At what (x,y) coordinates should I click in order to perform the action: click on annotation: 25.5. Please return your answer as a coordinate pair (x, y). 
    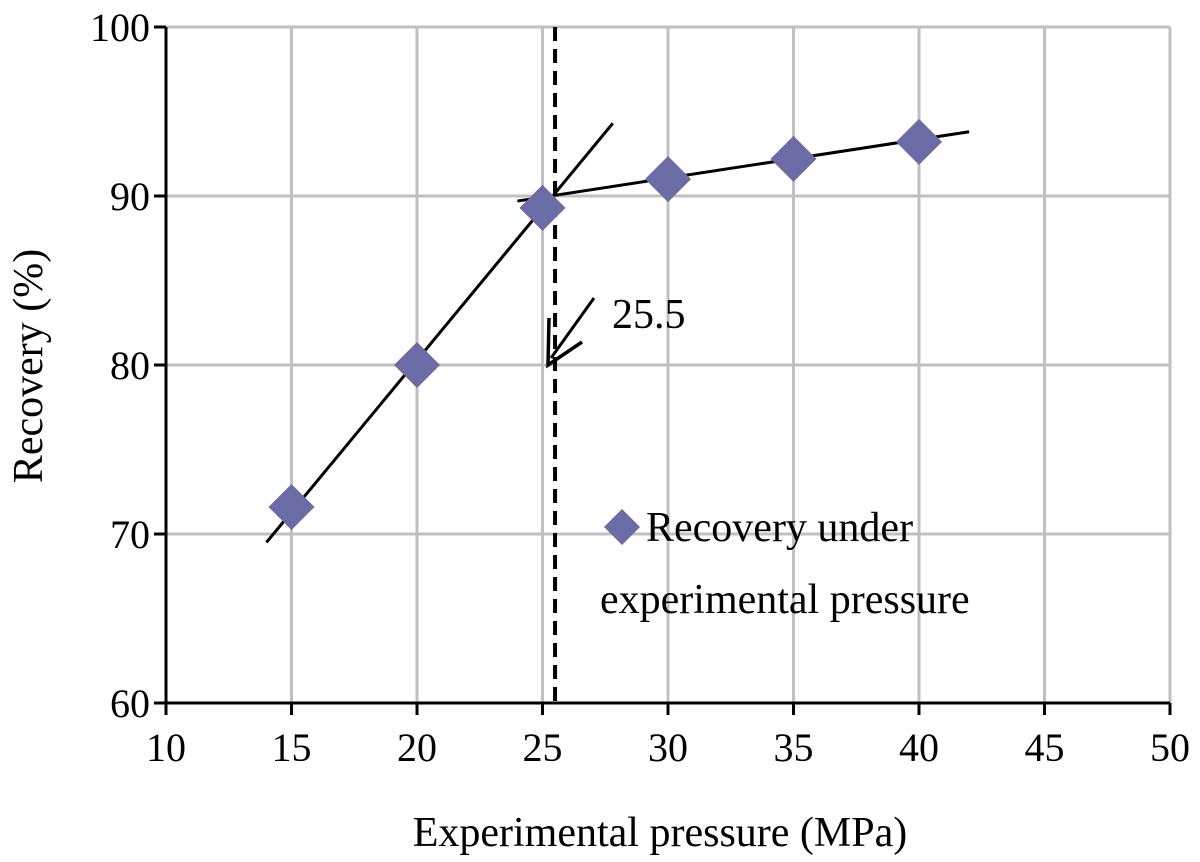
    Looking at the image, I should click on (616, 330).